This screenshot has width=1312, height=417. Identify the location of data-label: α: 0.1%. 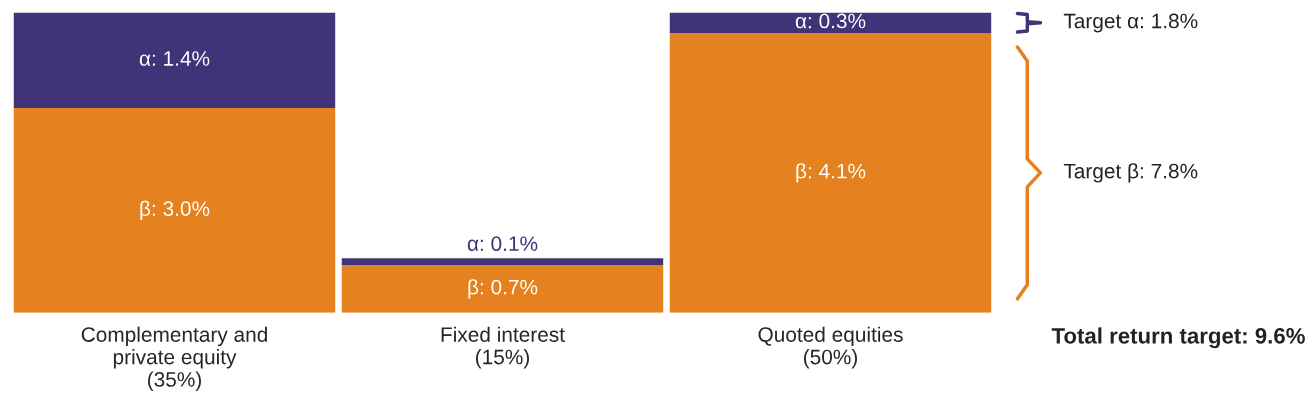
(502, 244).